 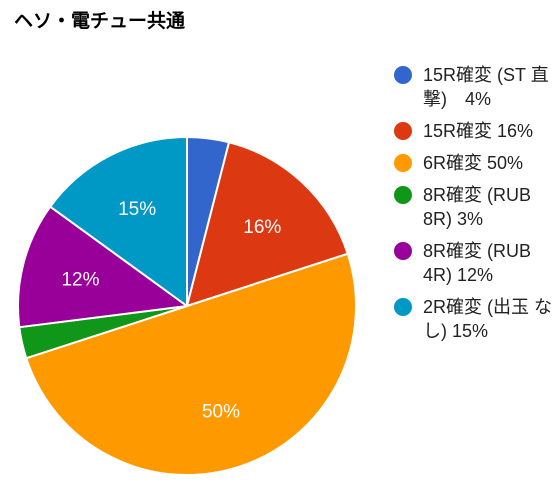 I want to click on legend-label-5: 2R確変 (出玉 なし) 15%, so click(x=488, y=319).